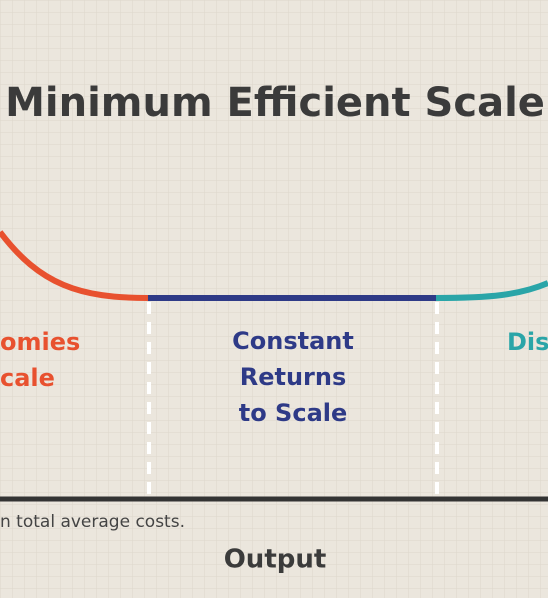 The image size is (548, 598). Describe the element at coordinates (74, 265) in the screenshot. I see `decreasing-cost-curve` at that location.